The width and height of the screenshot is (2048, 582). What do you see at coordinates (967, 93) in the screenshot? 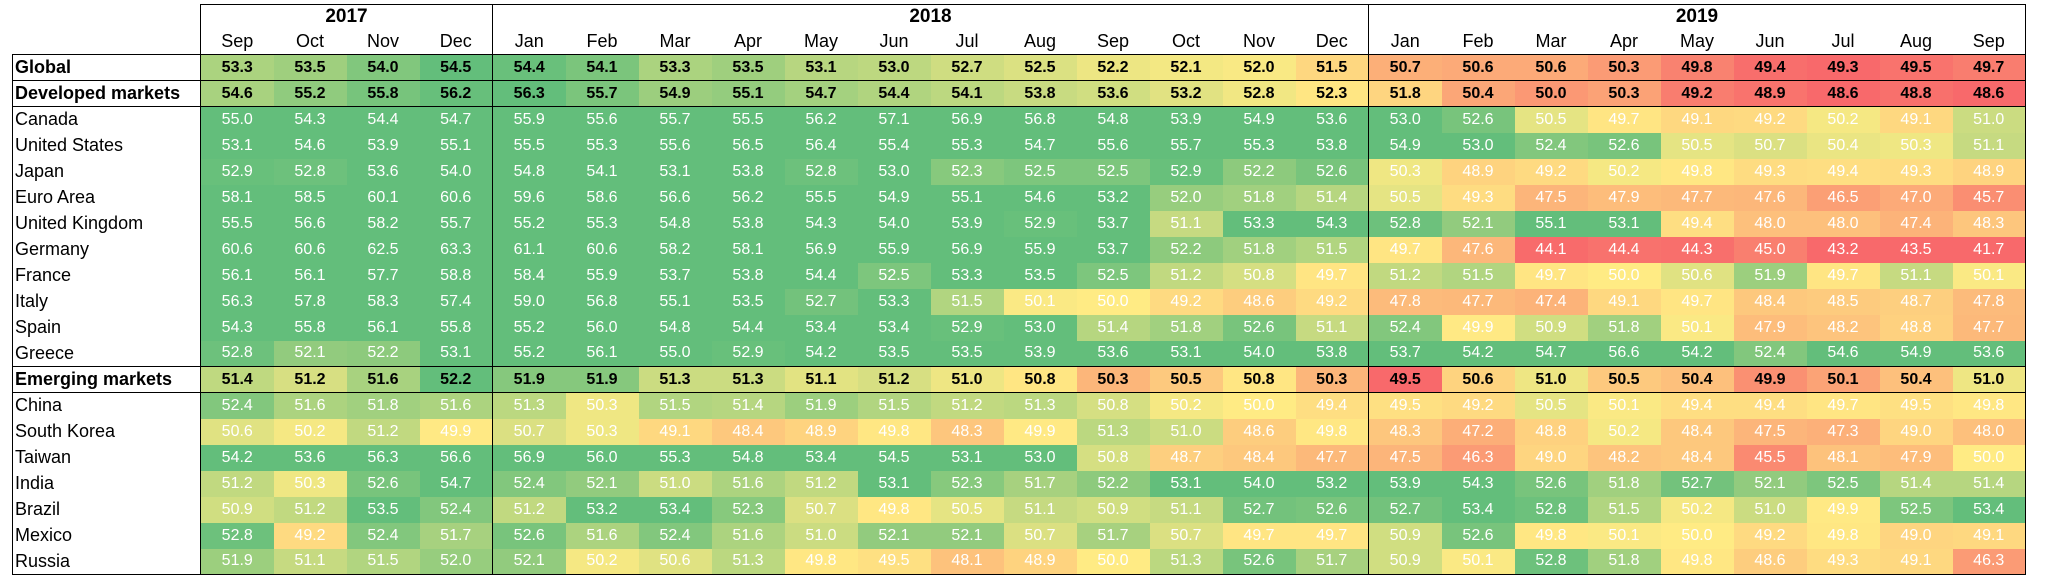
I see `heatmap-cell: 54.1` at bounding box center [967, 93].